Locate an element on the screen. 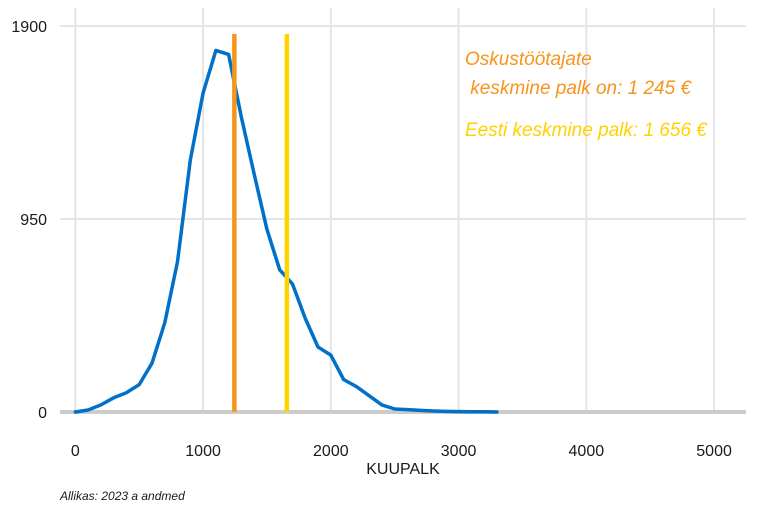  annotation-line: Oskustöötajate is located at coordinates (528, 59).